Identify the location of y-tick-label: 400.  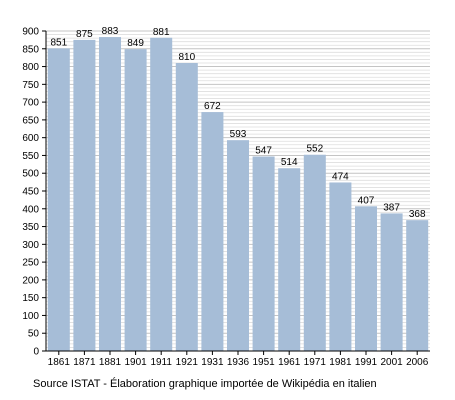
(30, 209).